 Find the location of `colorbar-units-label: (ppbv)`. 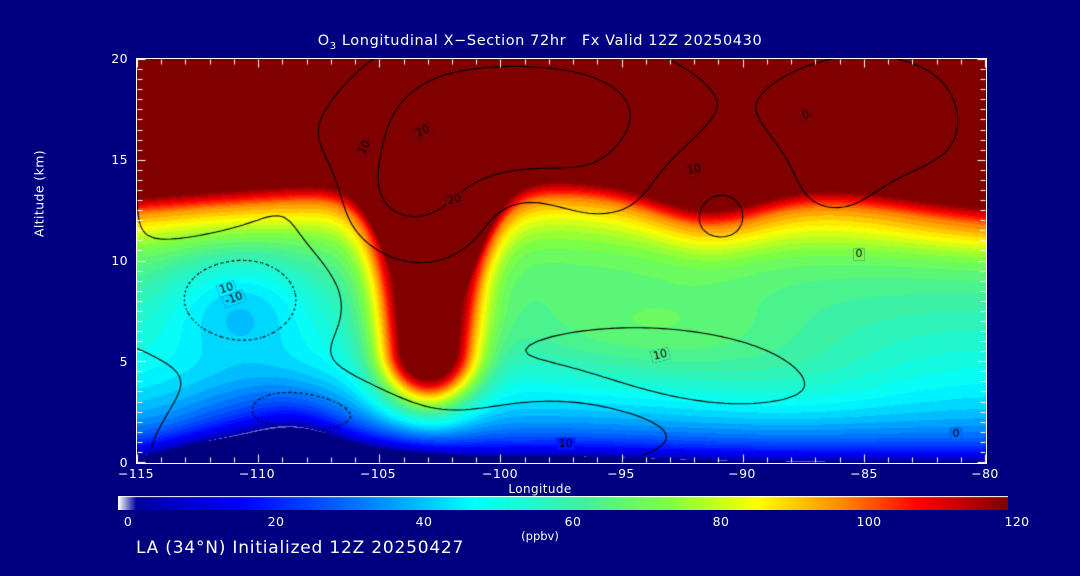

colorbar-units-label: (ppbv) is located at coordinates (540, 536).